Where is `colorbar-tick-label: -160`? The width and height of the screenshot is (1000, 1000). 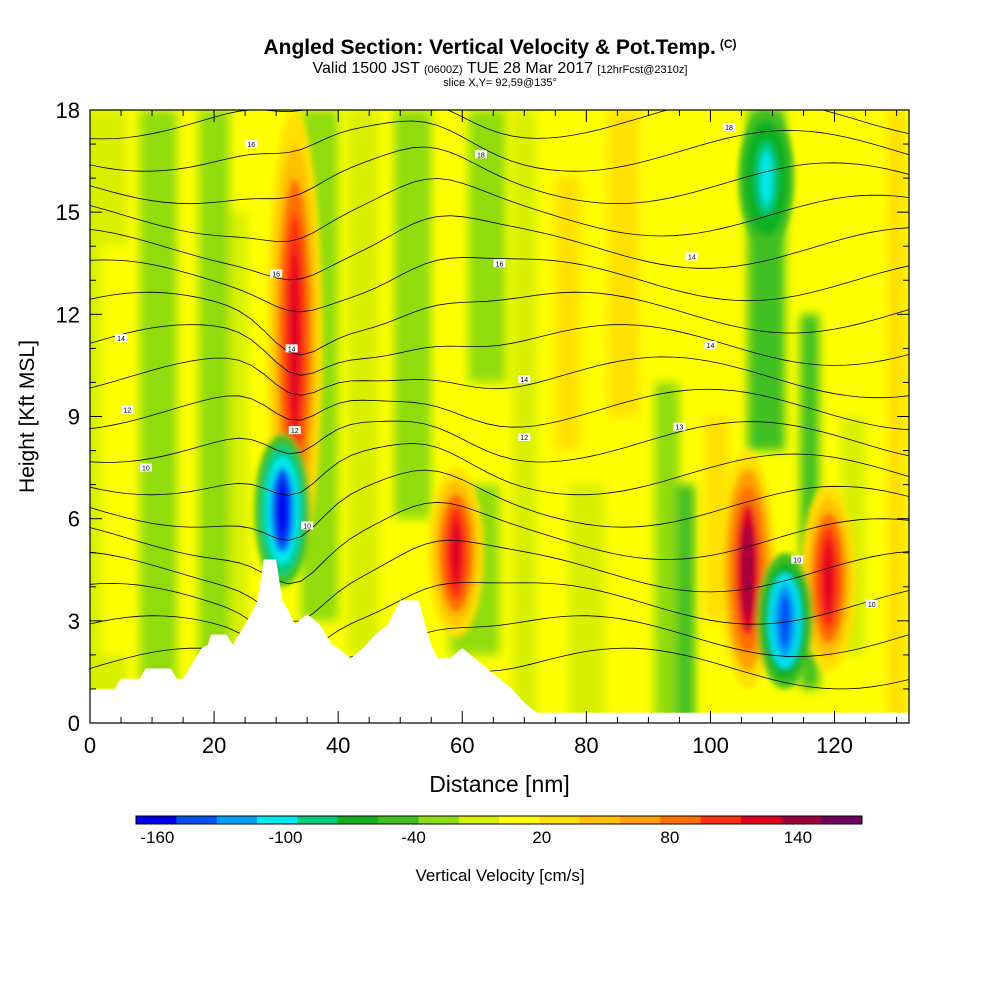 colorbar-tick-label: -160 is located at coordinates (157, 837).